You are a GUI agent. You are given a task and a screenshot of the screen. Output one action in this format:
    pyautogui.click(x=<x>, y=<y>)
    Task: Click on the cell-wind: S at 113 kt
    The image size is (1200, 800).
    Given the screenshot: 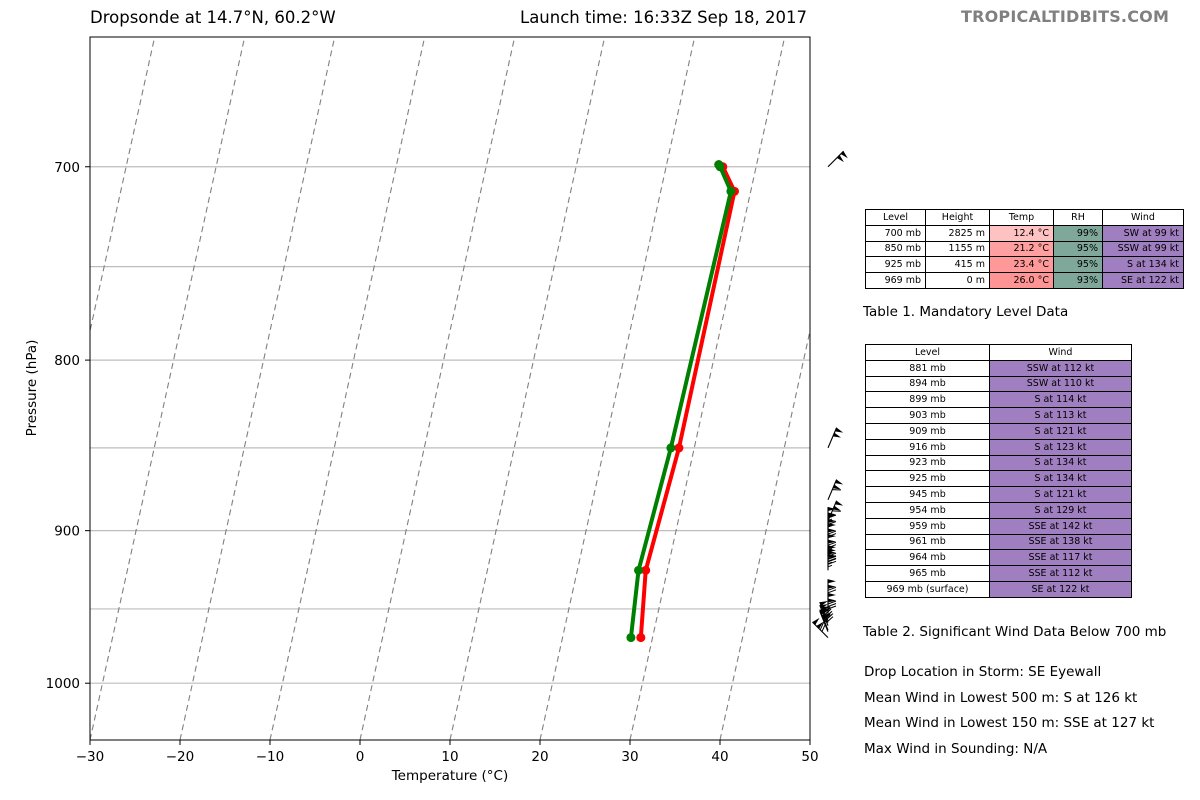 What is the action you would take?
    pyautogui.click(x=1060, y=415)
    